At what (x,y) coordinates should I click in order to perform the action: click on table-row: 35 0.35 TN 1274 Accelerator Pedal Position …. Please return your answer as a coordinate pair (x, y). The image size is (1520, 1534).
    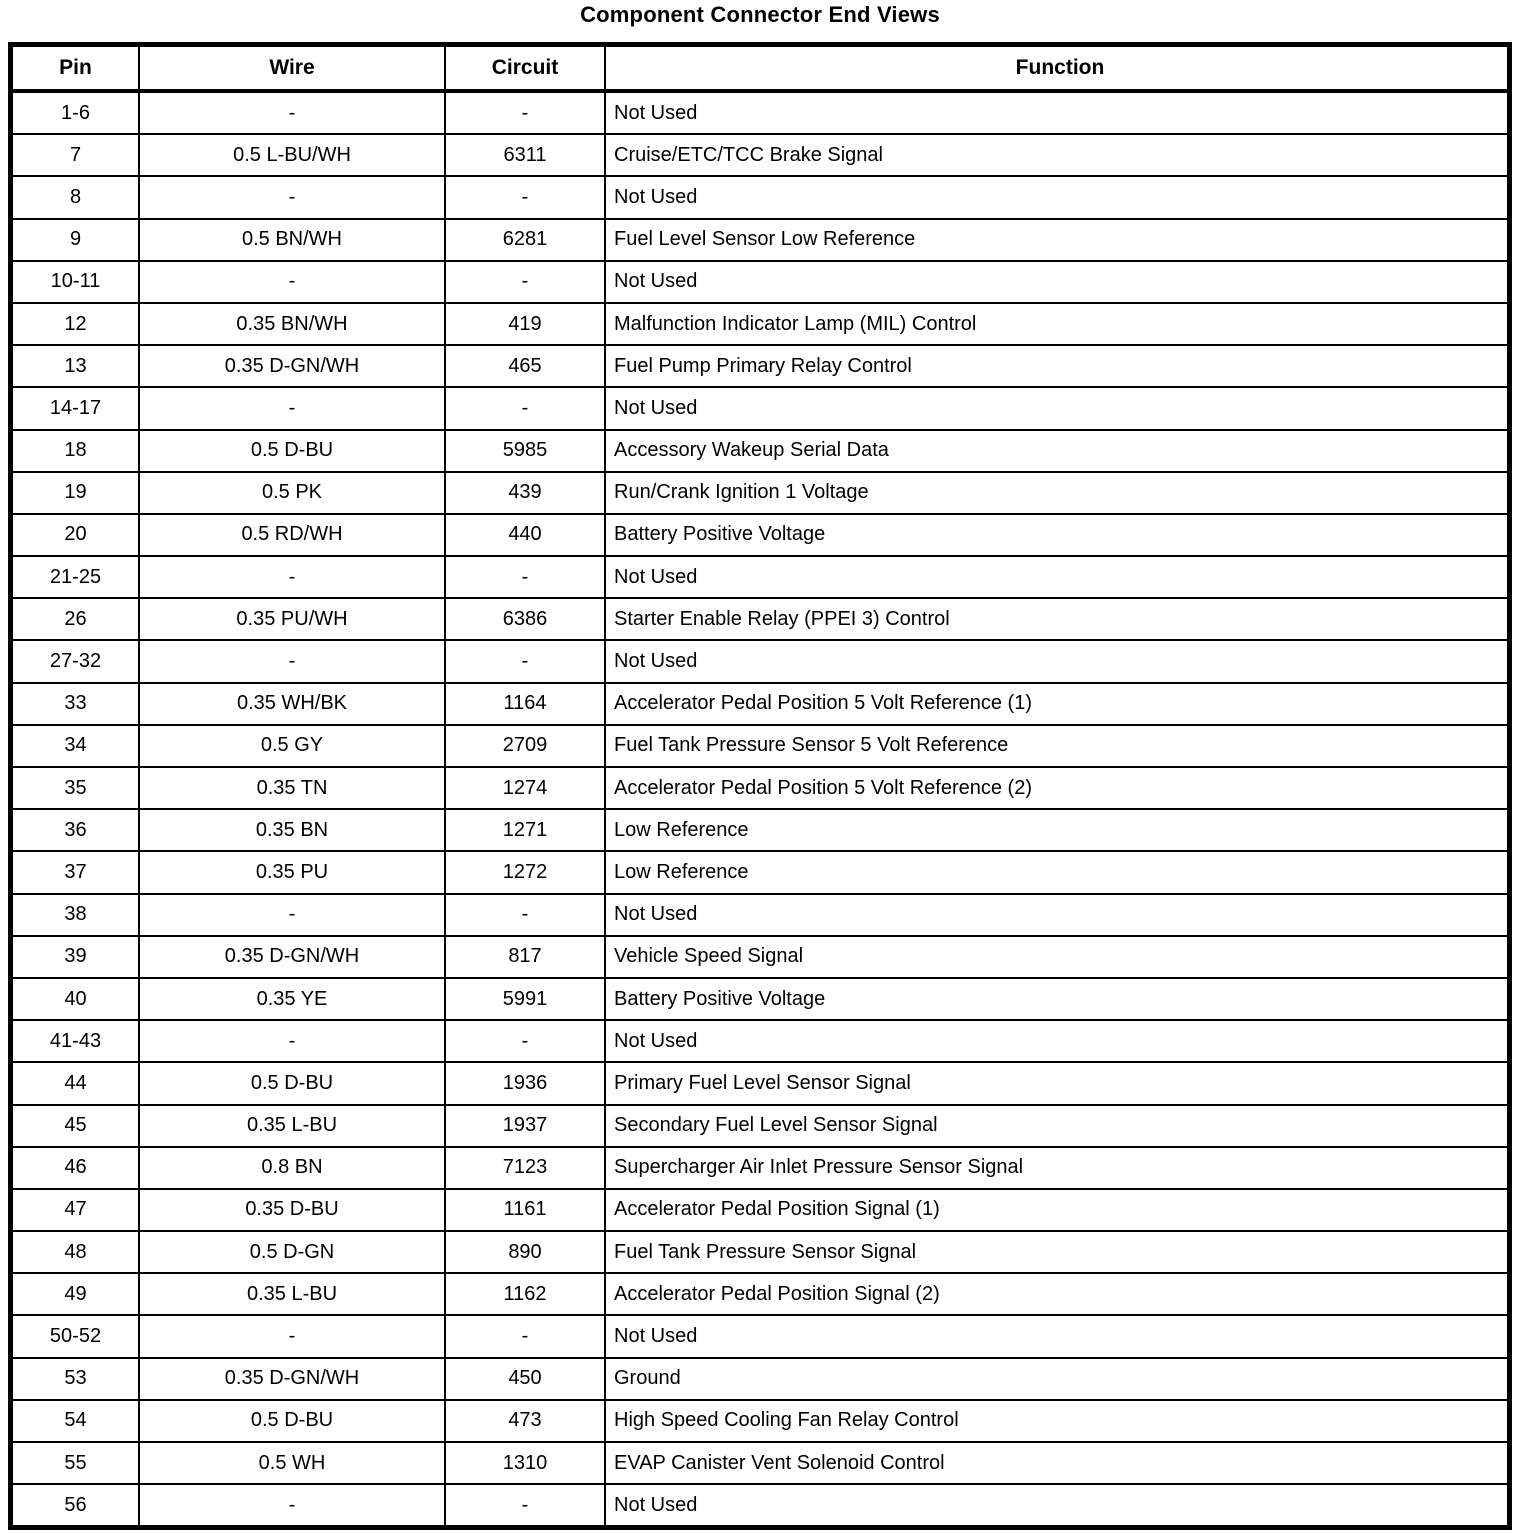
    Looking at the image, I should click on (760, 788).